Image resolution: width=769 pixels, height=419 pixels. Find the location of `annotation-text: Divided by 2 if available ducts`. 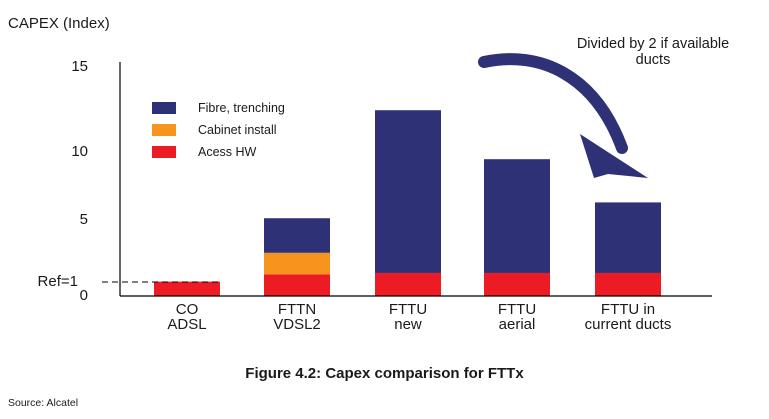

annotation-text: Divided by 2 if available ducts is located at coordinates (653, 52).